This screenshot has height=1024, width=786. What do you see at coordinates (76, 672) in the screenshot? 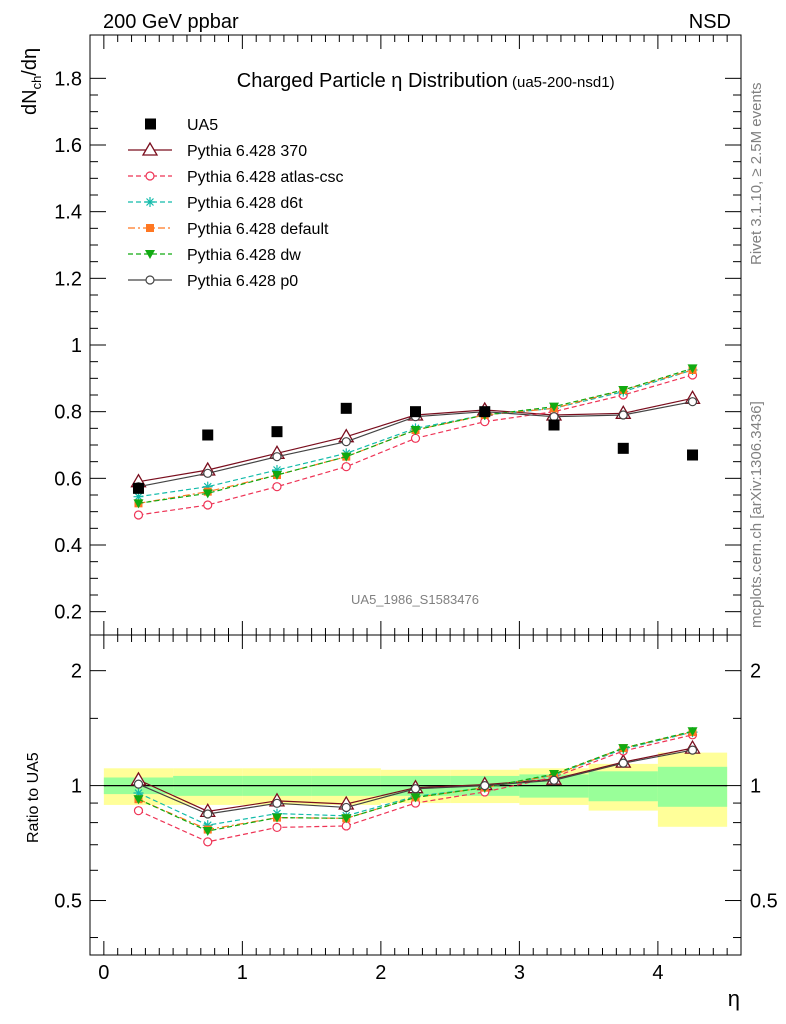
I see `y-tick-label: 2` at bounding box center [76, 672].